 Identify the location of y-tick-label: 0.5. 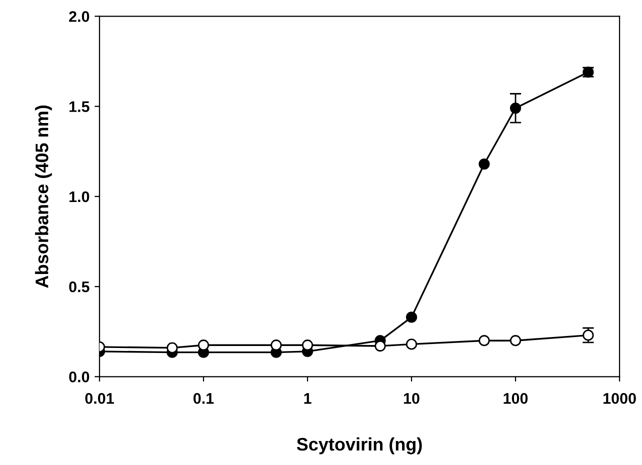
(79, 286).